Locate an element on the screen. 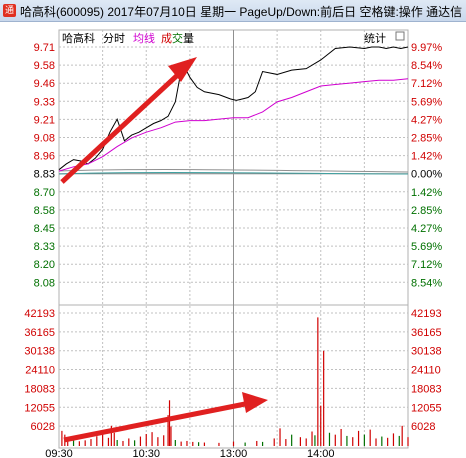 Image resolution: width=466 pixels, height=458 pixels. benchmark-line-gray is located at coordinates (233, 171).